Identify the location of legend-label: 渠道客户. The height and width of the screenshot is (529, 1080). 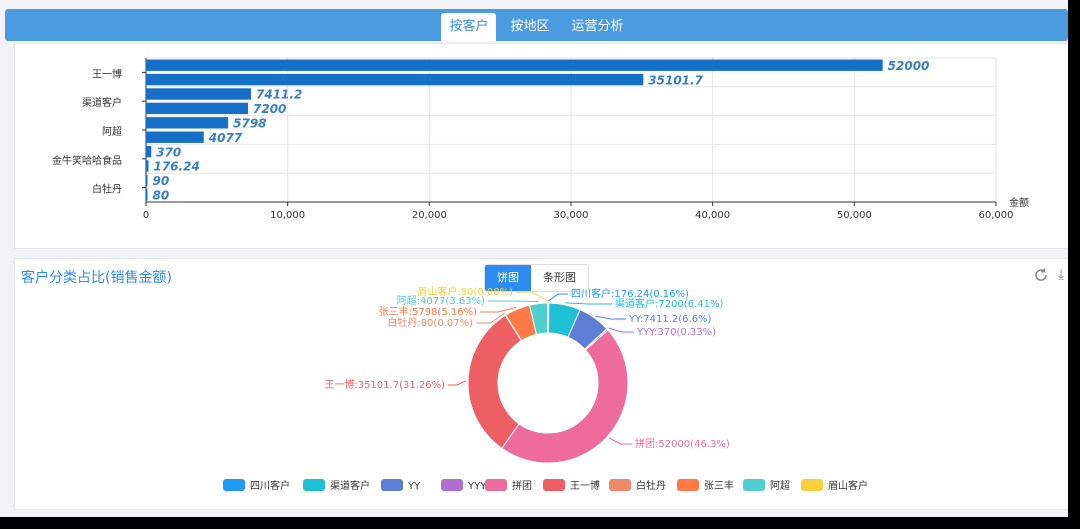
(350, 485).